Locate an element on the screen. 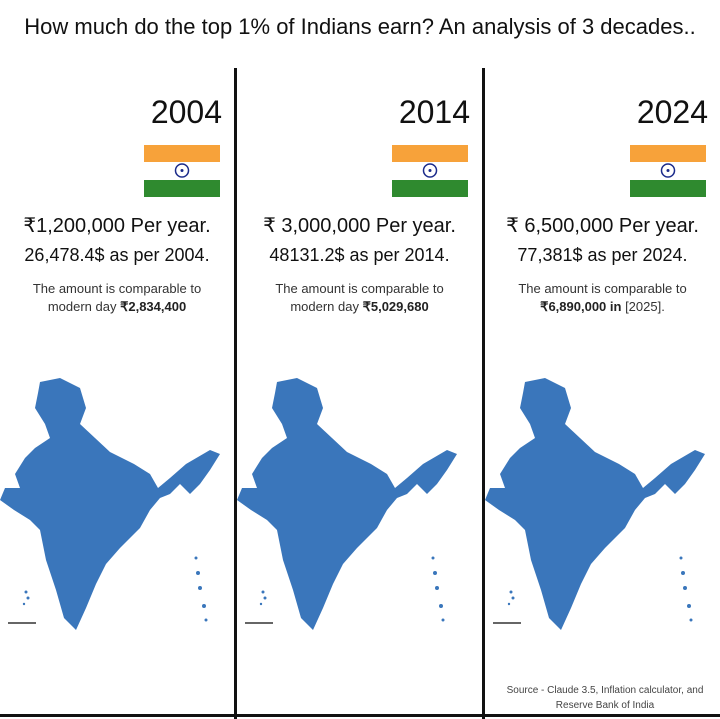  usd-income: 77,381$ as per 2024. is located at coordinates (602, 255).